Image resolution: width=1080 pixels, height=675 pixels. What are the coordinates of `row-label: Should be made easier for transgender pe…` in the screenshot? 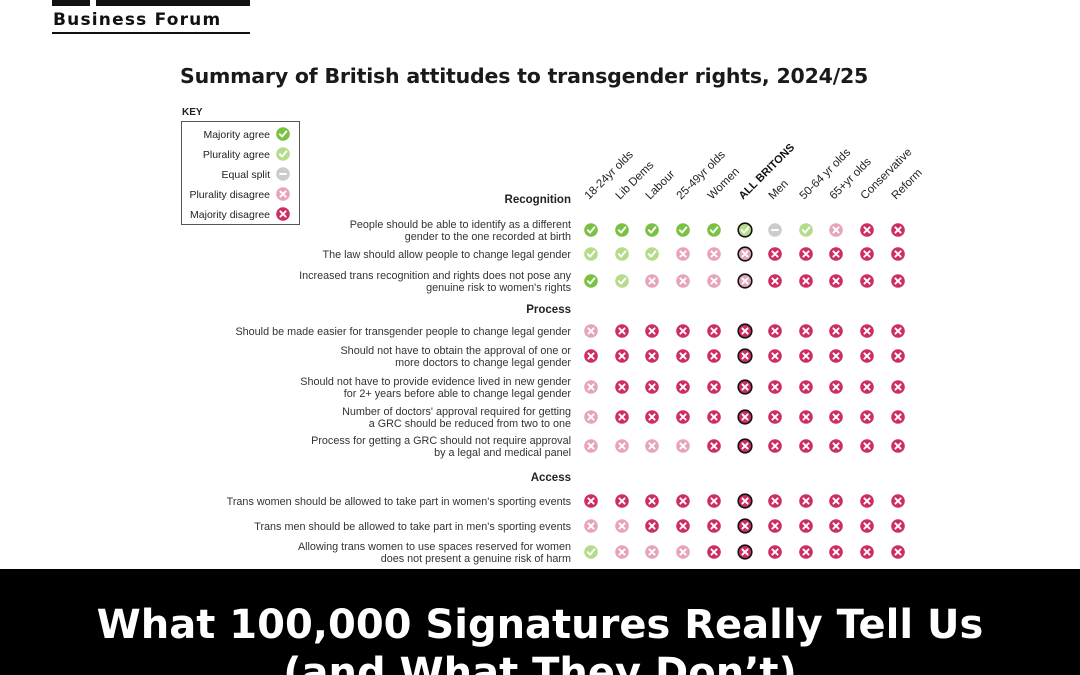 It's located at (403, 332).